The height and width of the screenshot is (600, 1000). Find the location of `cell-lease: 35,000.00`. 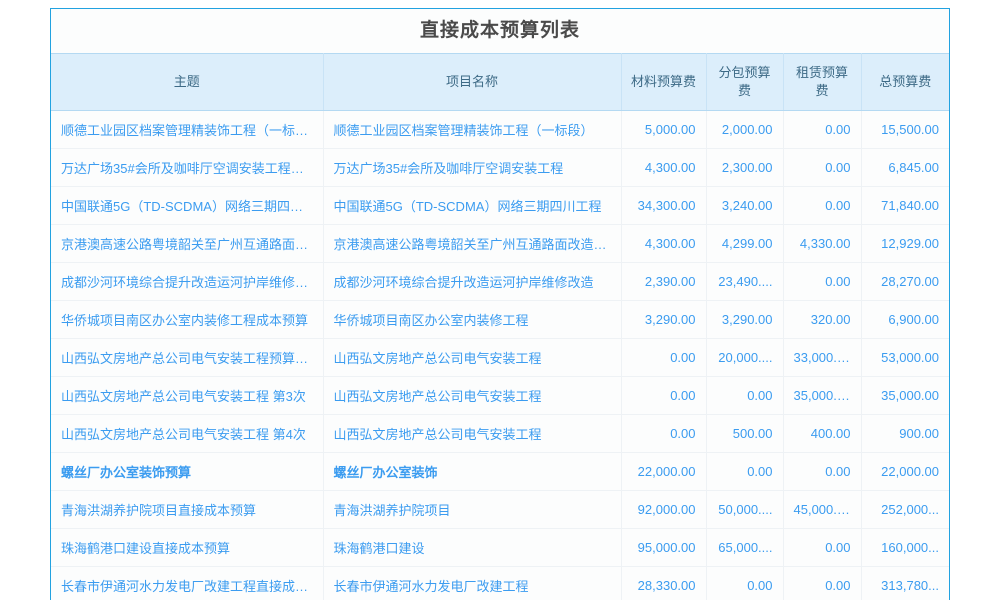

cell-lease: 35,000.00 is located at coordinates (822, 395).